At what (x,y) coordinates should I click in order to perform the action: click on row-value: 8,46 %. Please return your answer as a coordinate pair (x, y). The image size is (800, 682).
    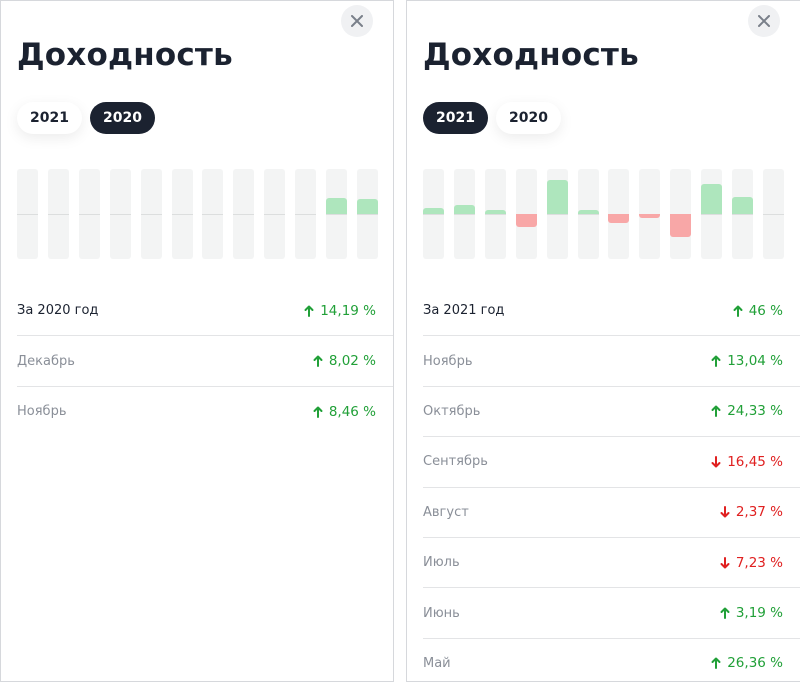
    Looking at the image, I should click on (344, 412).